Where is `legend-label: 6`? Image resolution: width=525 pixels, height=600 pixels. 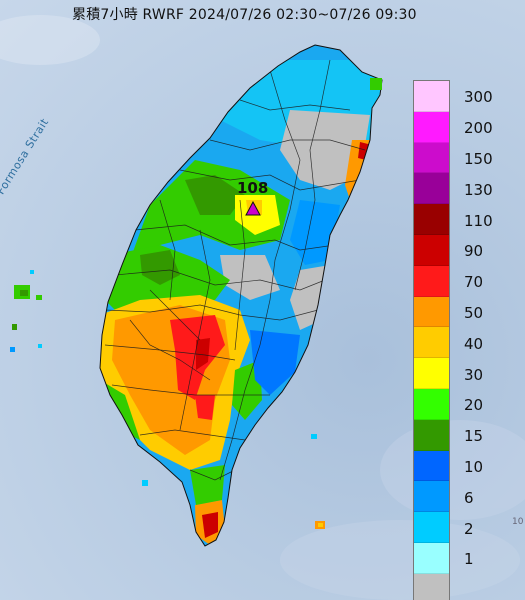
legend-label: 6 is located at coordinates (469, 497).